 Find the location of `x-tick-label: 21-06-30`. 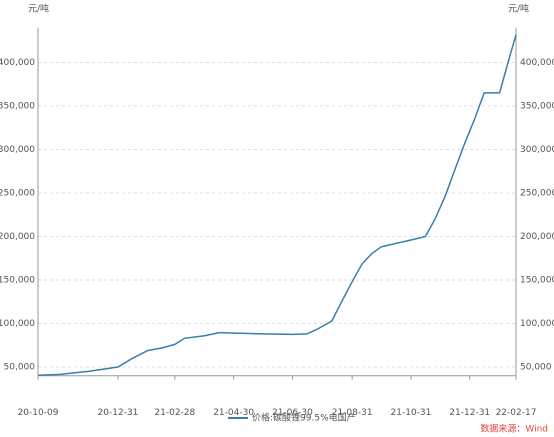

x-tick-label: 21-06-30 is located at coordinates (292, 413).